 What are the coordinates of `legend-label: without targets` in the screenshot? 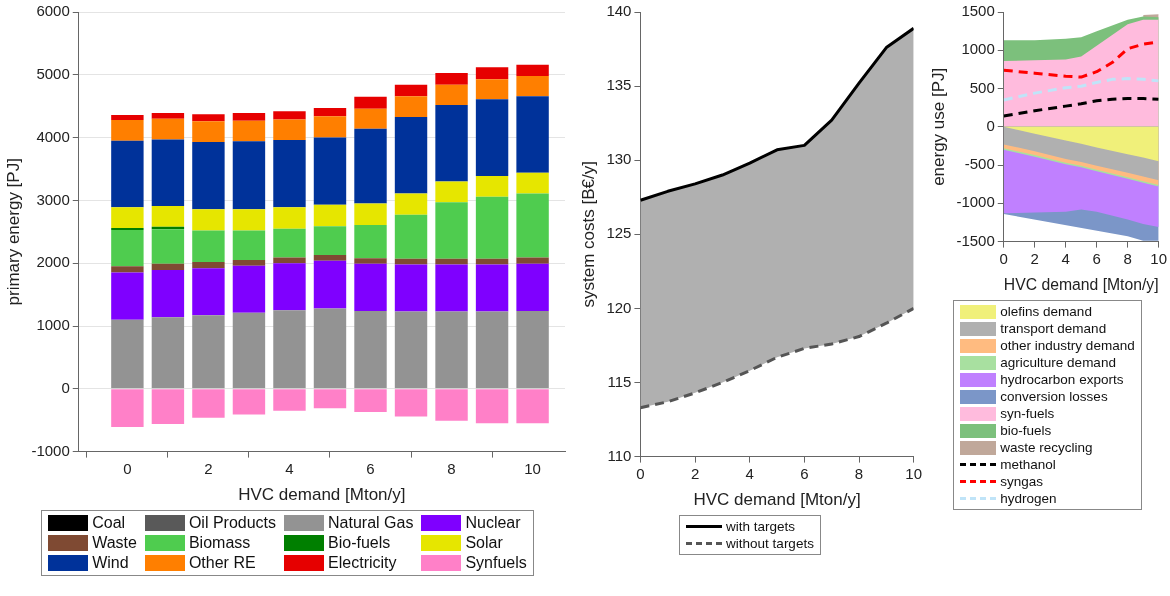 It's located at (770, 543).